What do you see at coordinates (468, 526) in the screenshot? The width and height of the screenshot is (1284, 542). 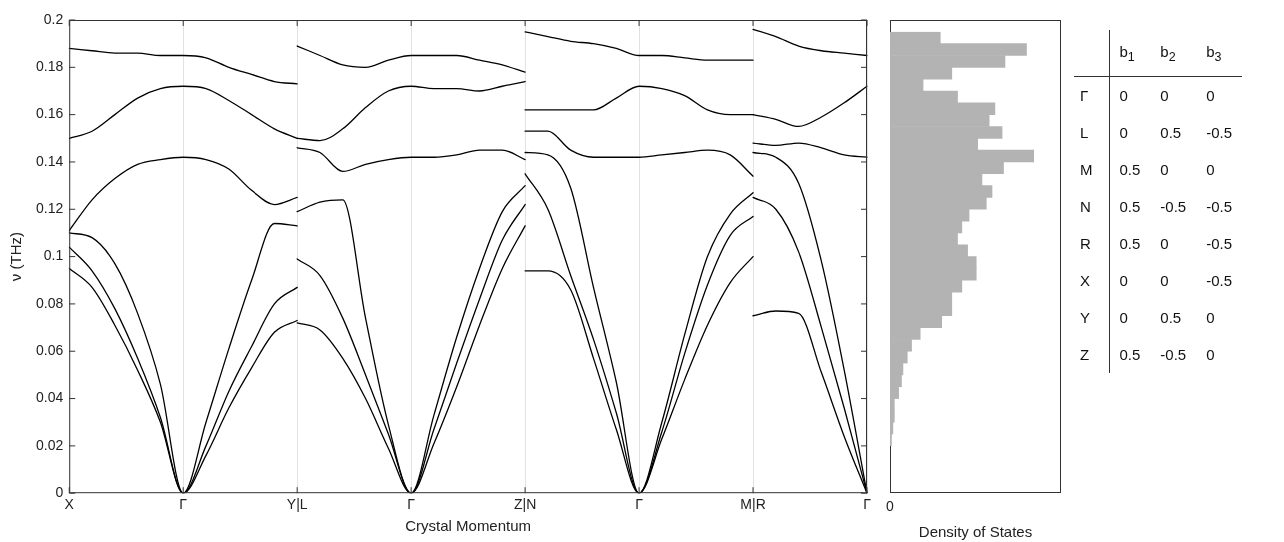 I see `x-axis-title: Crystal Momentum` at bounding box center [468, 526].